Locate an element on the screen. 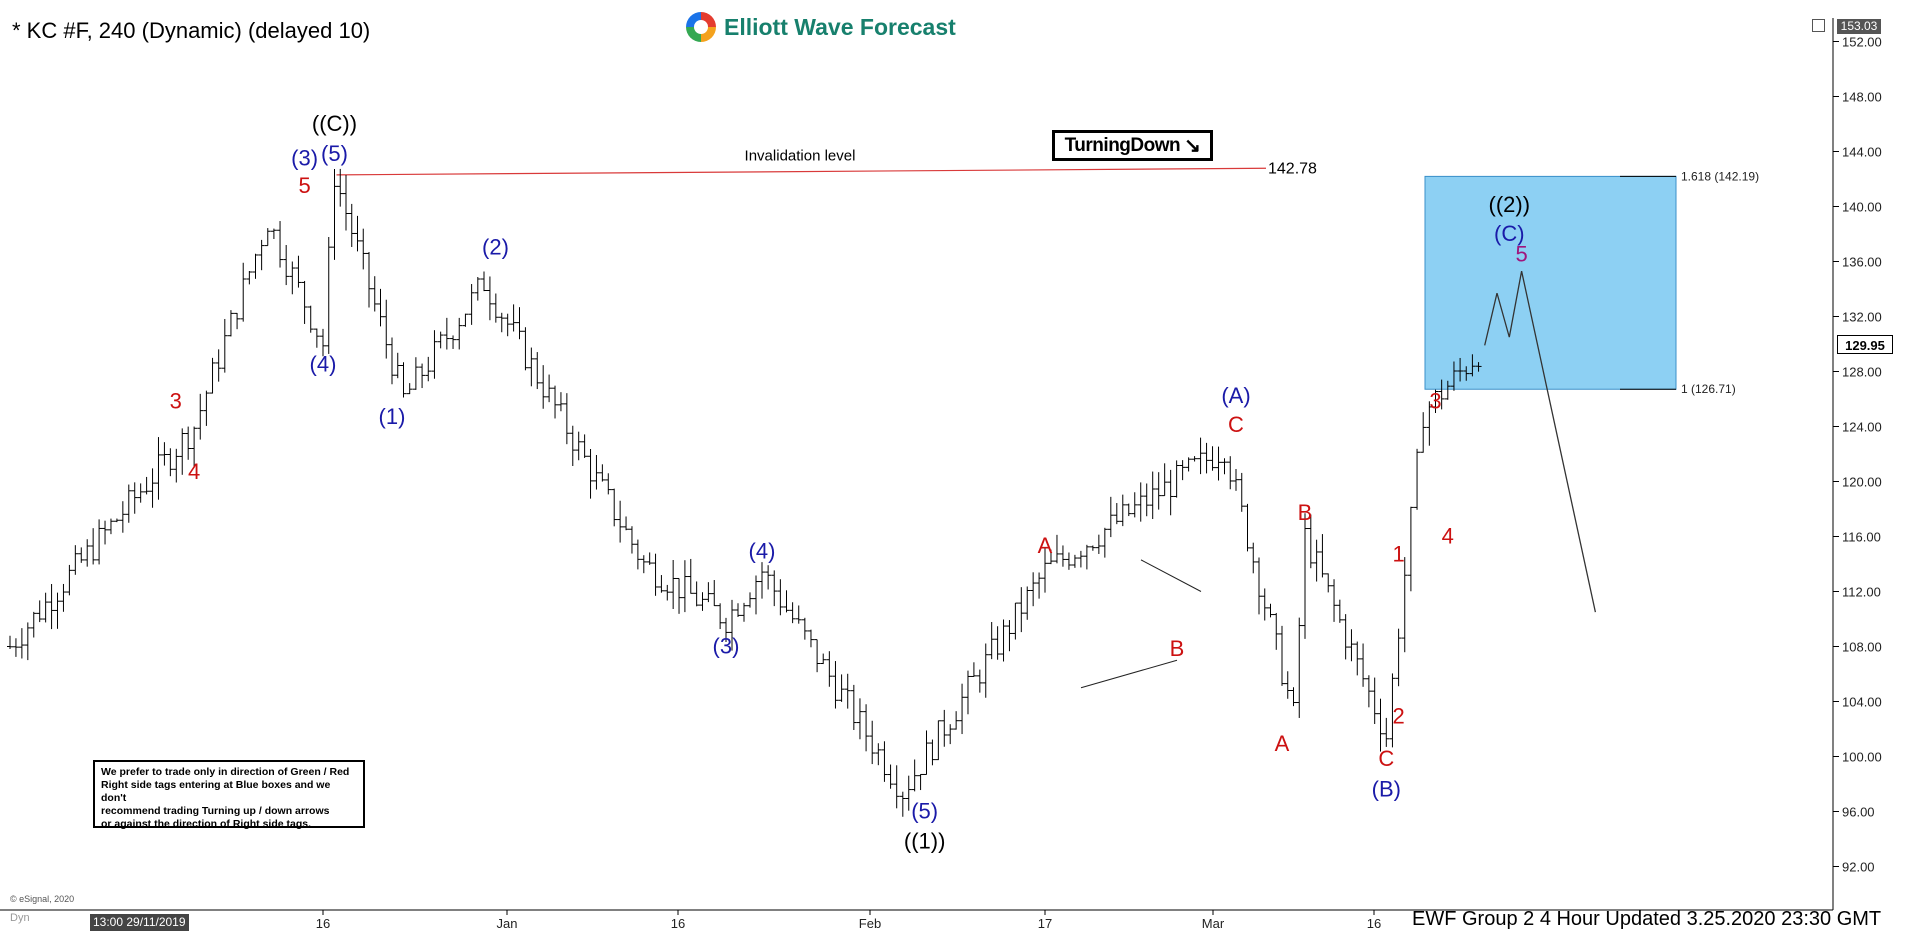  wave-label: 3 is located at coordinates (176, 401).